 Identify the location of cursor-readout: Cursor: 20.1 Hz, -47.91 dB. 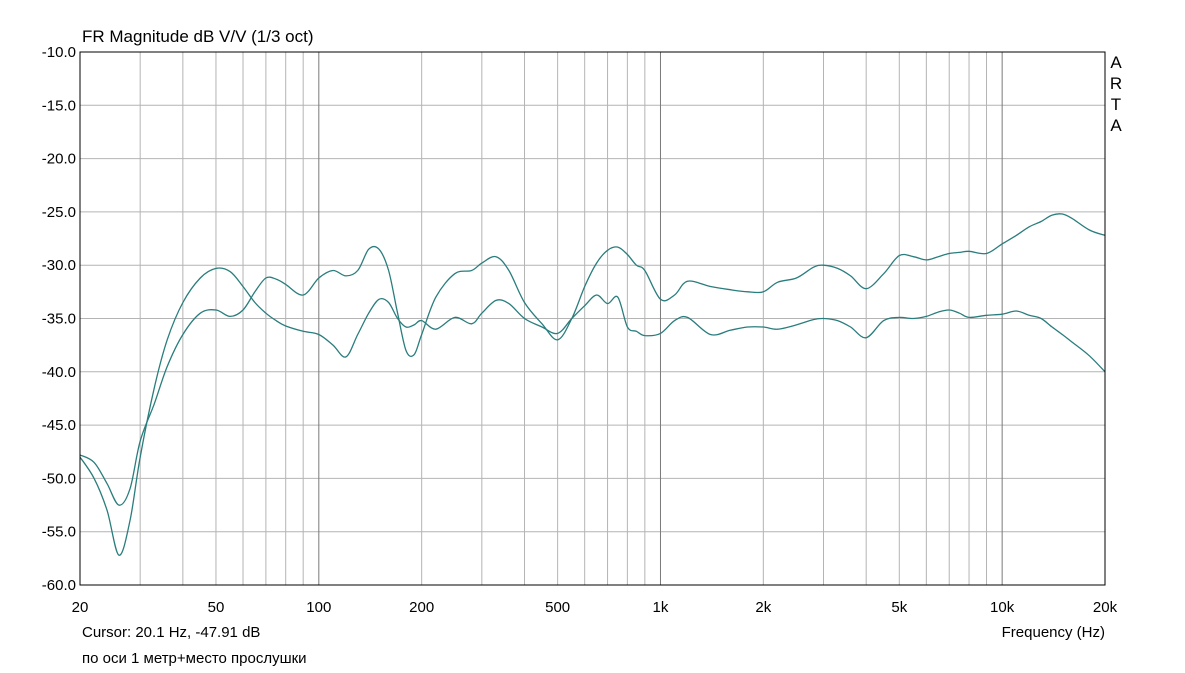
(171, 632).